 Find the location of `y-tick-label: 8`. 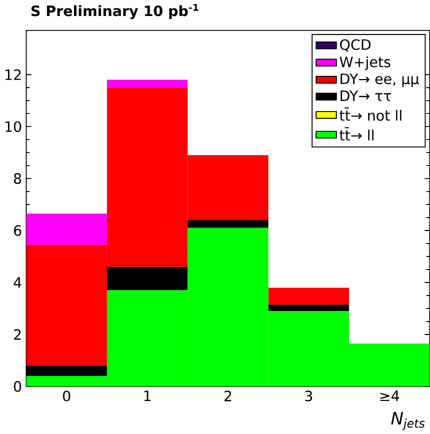

y-tick-label: 8 is located at coordinates (17, 178).